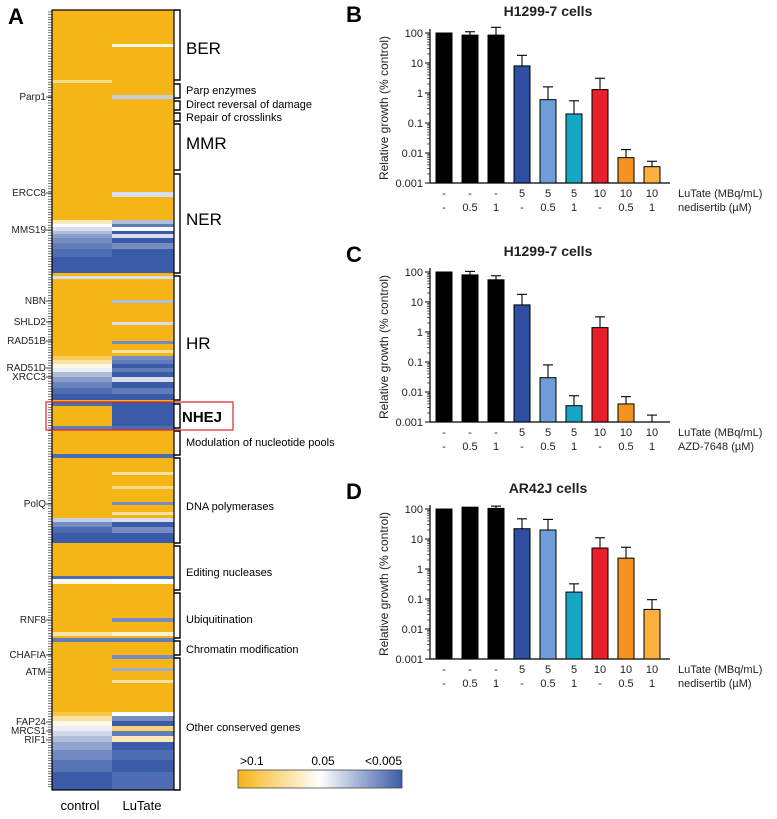 Image resolution: width=777 pixels, height=819 pixels. What do you see at coordinates (234, 118) in the screenshot?
I see `category-repair-of-crosslinks: Repair of crosslinks` at bounding box center [234, 118].